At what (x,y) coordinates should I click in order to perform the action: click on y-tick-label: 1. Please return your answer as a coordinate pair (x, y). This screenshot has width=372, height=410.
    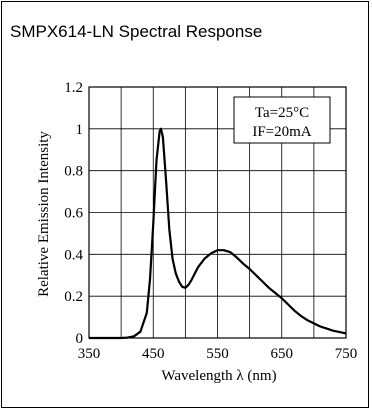
    Looking at the image, I should click on (80, 130).